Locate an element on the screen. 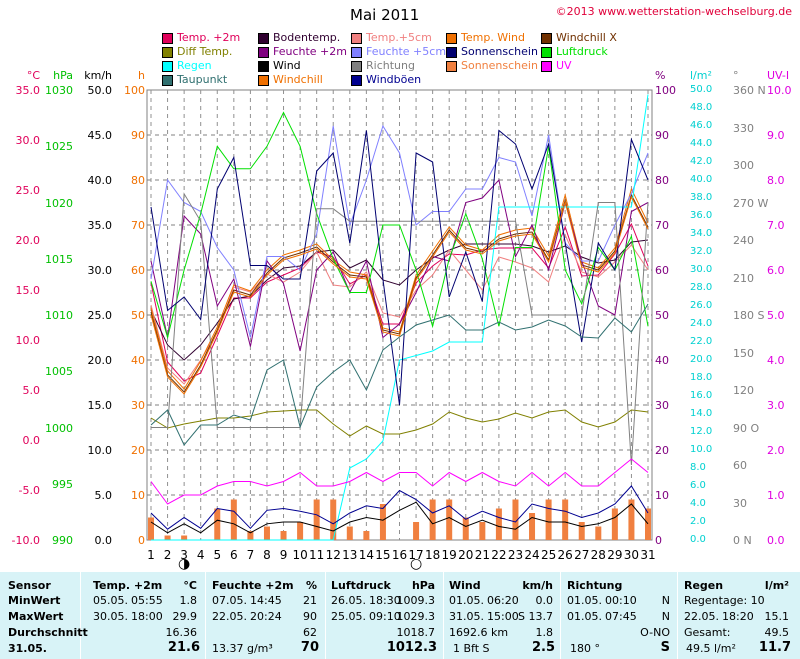 Image resolution: width=800 pixels, height=659 pixels. axis-tick: 210 is located at coordinates (743, 278).